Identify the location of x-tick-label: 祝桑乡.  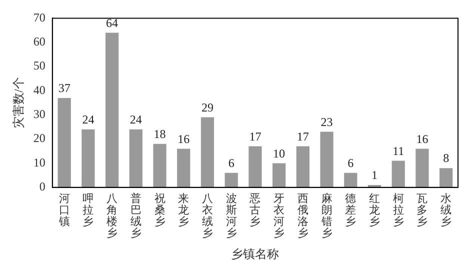
(160, 210).